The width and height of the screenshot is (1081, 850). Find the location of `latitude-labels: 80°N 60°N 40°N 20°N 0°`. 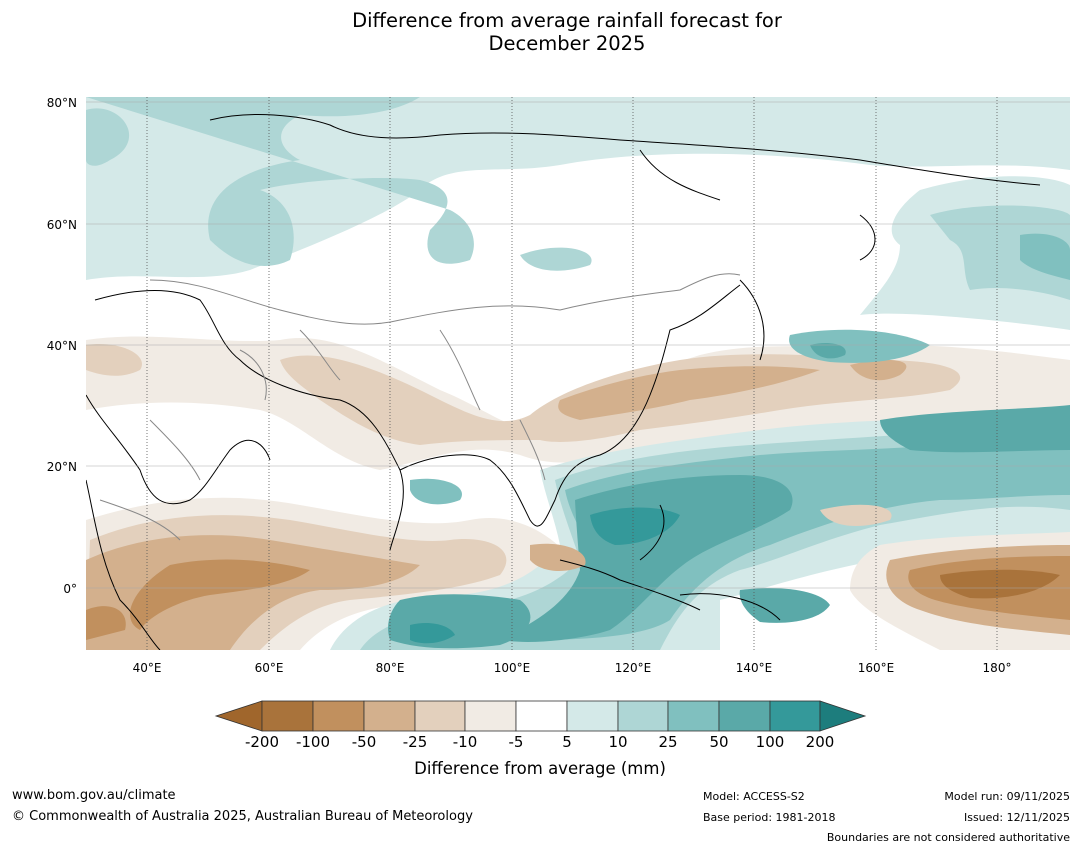

latitude-labels: 80°N 60°N 40°N 20°N 0° is located at coordinates (62, 346).